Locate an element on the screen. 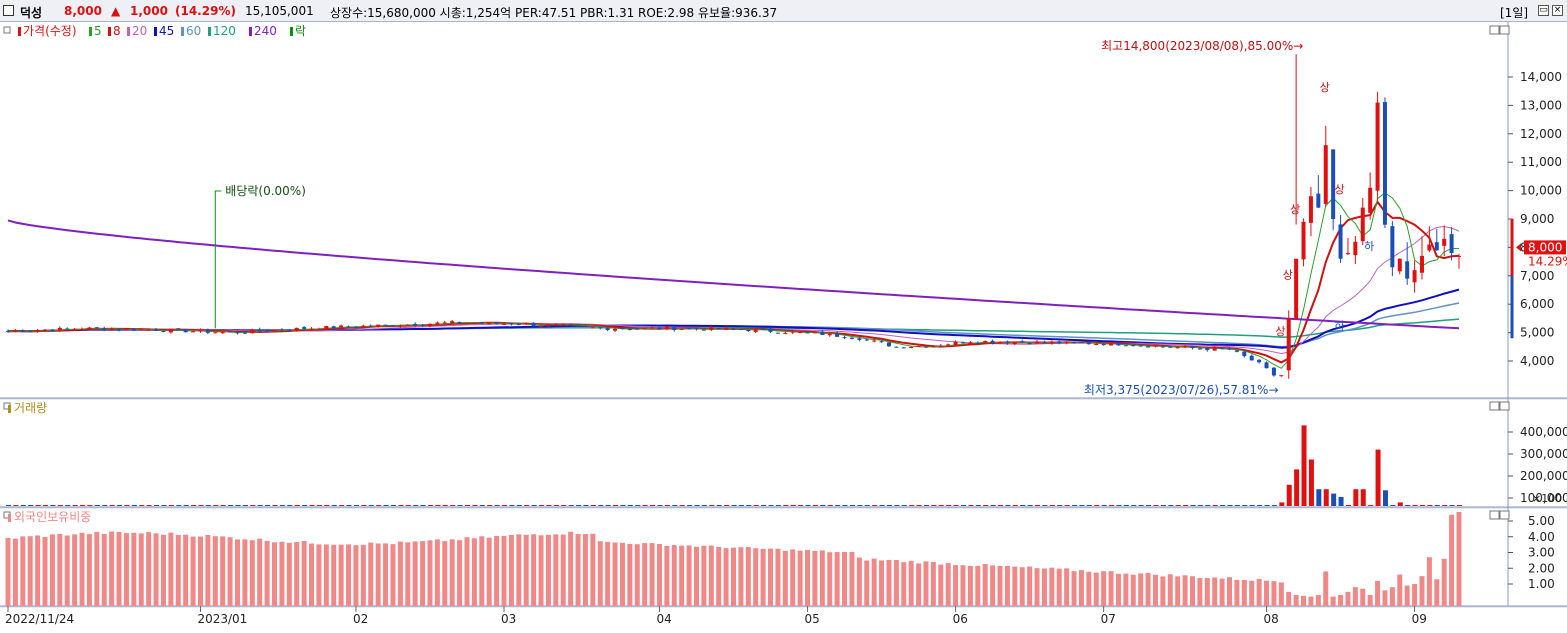 The height and width of the screenshot is (633, 1567). volume-unit-label: ×100 is located at coordinates (1547, 498).